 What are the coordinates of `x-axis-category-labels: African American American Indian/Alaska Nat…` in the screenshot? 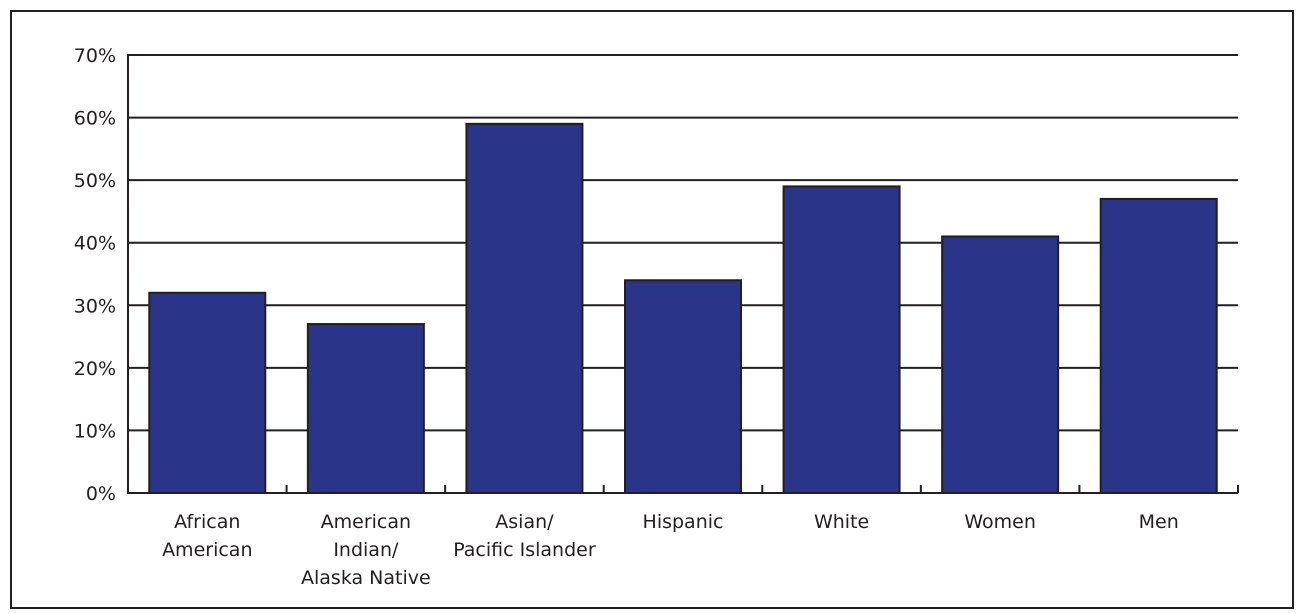 It's located at (670, 550).